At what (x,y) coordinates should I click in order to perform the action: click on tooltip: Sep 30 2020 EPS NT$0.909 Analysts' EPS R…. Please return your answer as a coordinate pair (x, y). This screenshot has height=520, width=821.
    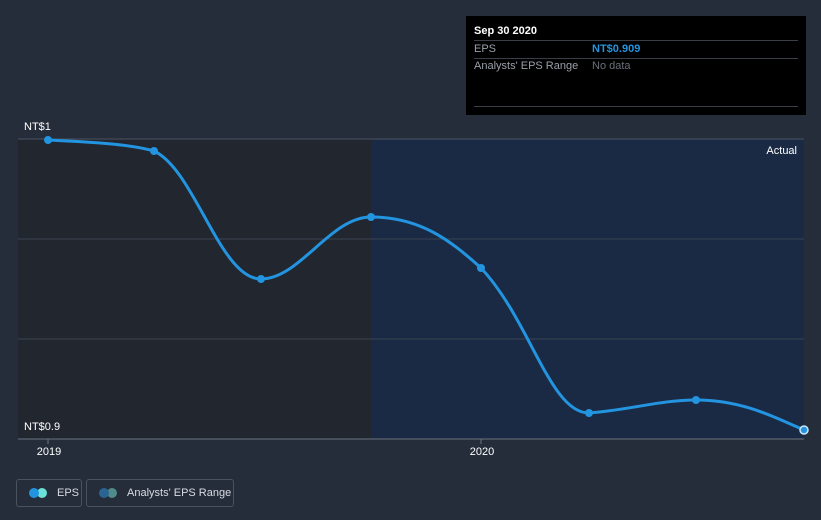
    Looking at the image, I should click on (636, 65).